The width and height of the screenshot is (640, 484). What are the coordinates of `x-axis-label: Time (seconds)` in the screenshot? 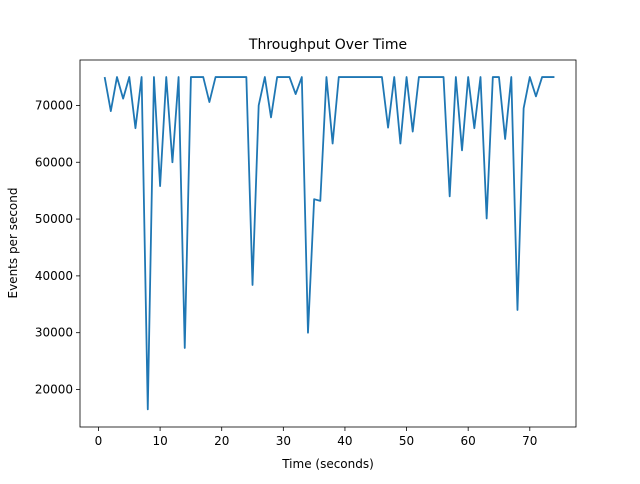 It's located at (327, 464).